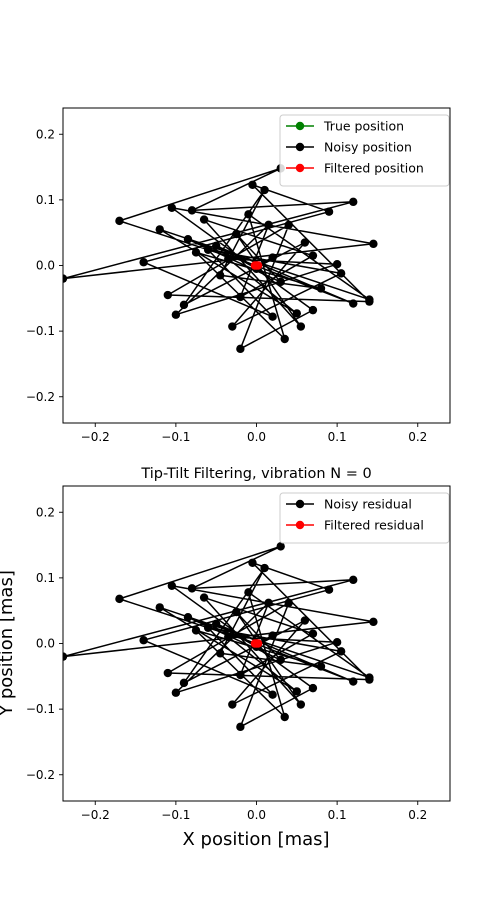 This screenshot has height=900, width=500. Describe the element at coordinates (355, 168) in the screenshot. I see `legend-item: Filtered position` at that location.